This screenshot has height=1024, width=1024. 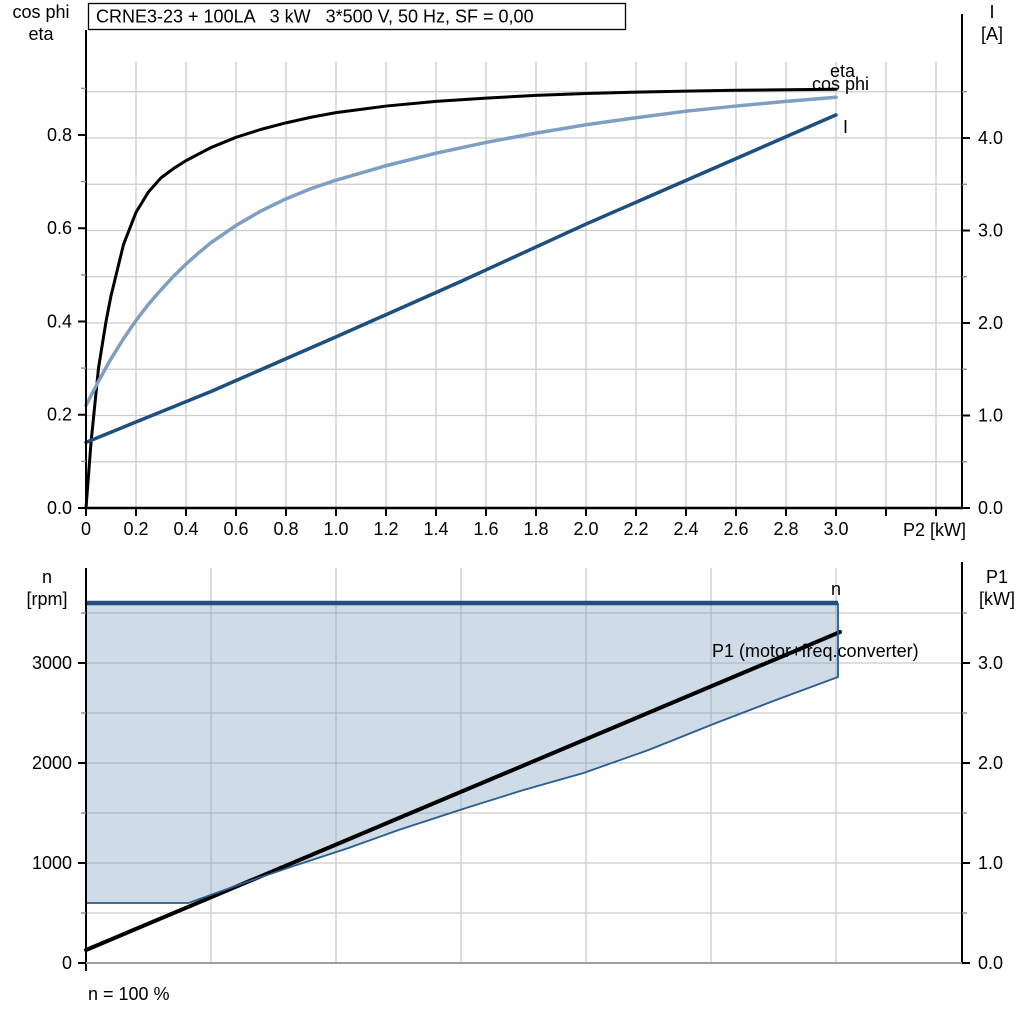 I want to click on x-tick-label: 0.4, so click(x=185, y=529).